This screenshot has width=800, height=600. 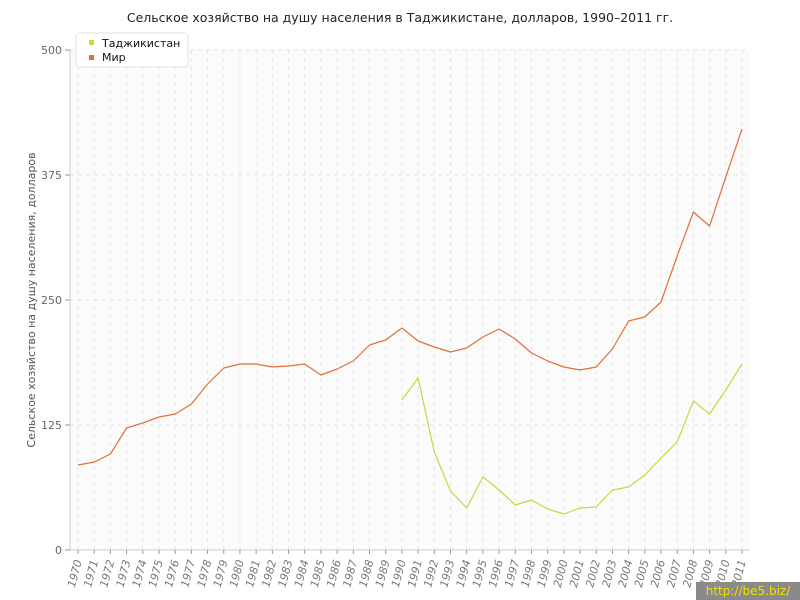 What do you see at coordinates (51, 175) in the screenshot?
I see `y-tick-label: 375` at bounding box center [51, 175].